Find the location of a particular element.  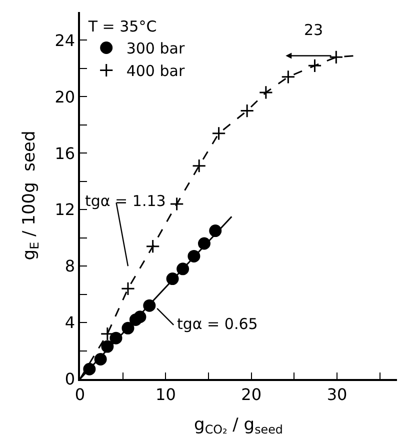

y-tick-label: 12 is located at coordinates (65, 210).